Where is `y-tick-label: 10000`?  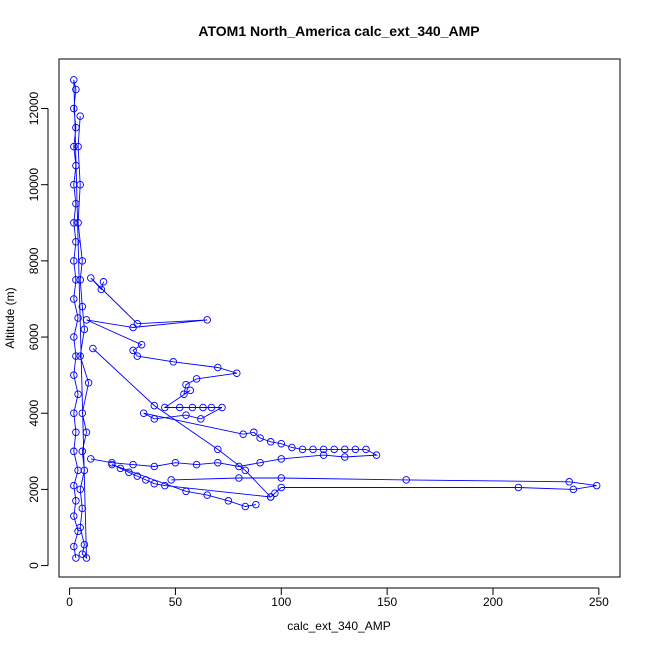
y-tick-label: 10000 is located at coordinates (34, 185).